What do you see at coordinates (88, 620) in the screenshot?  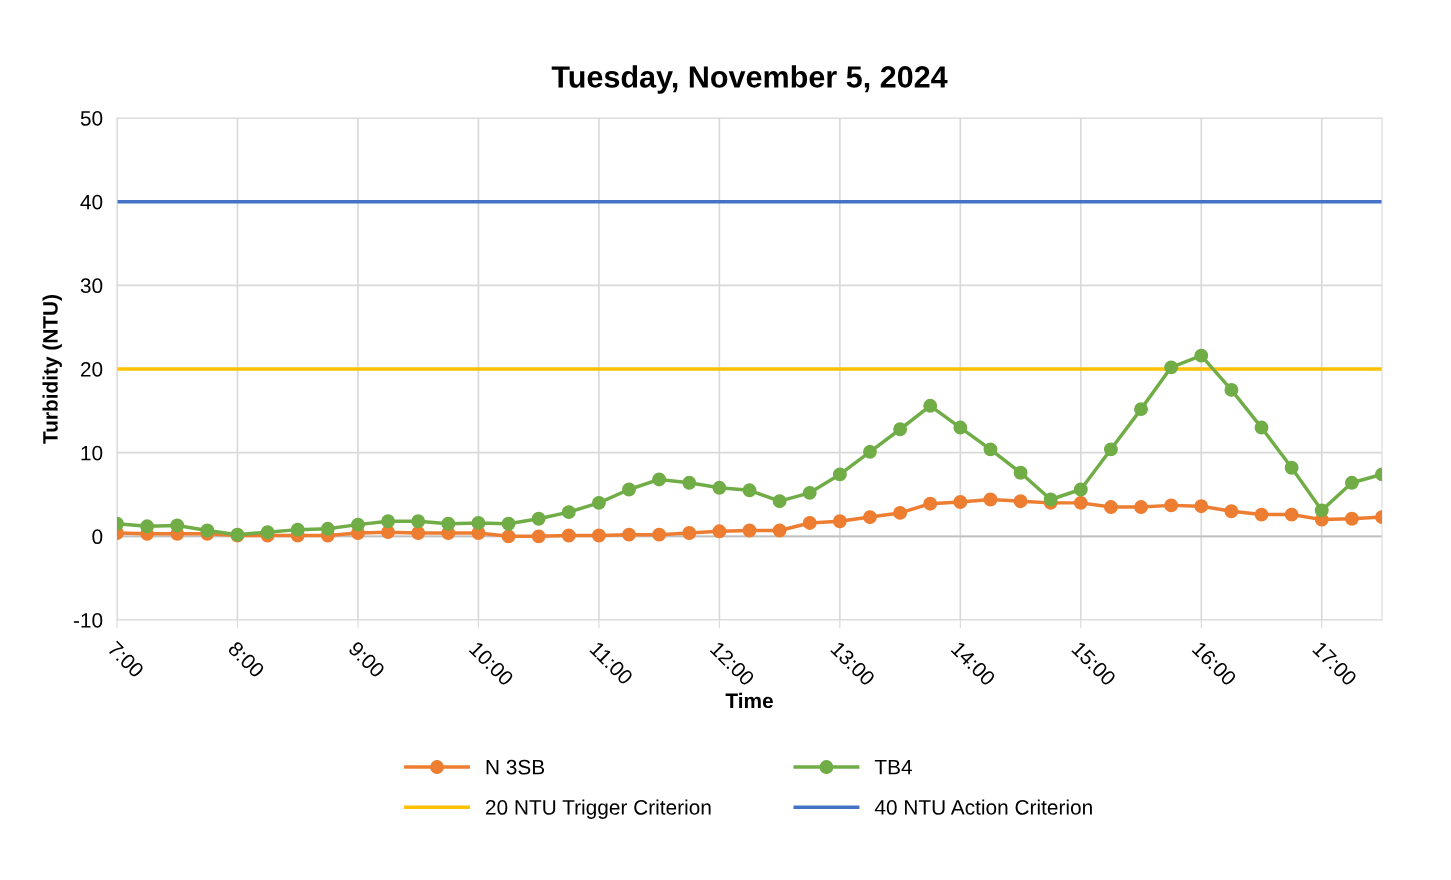 I see `y-tick-label: -10` at bounding box center [88, 620].